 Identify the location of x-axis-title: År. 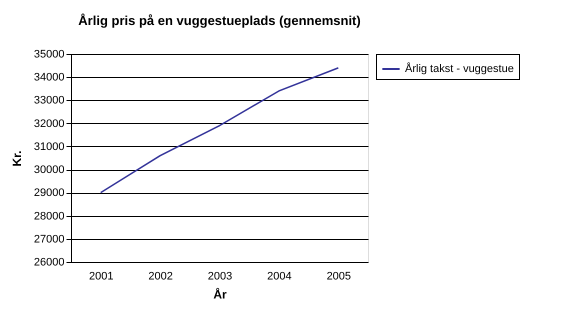
(220, 295).